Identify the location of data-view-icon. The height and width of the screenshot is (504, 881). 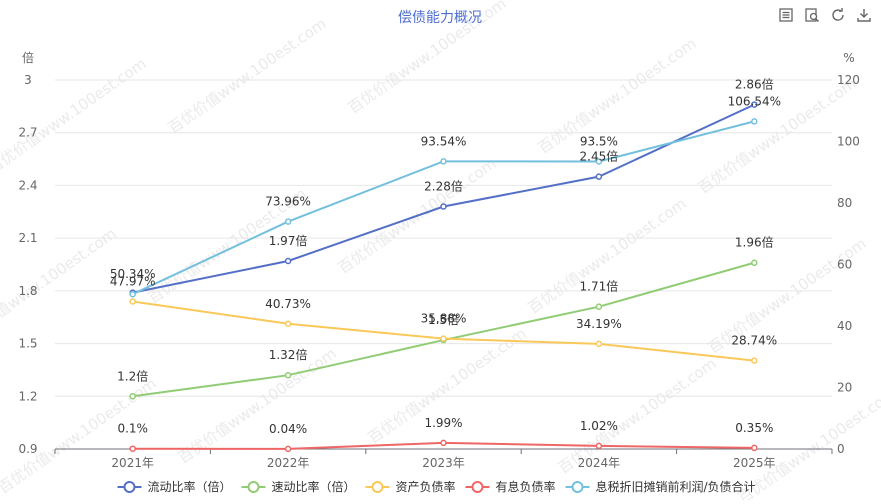
(786, 15).